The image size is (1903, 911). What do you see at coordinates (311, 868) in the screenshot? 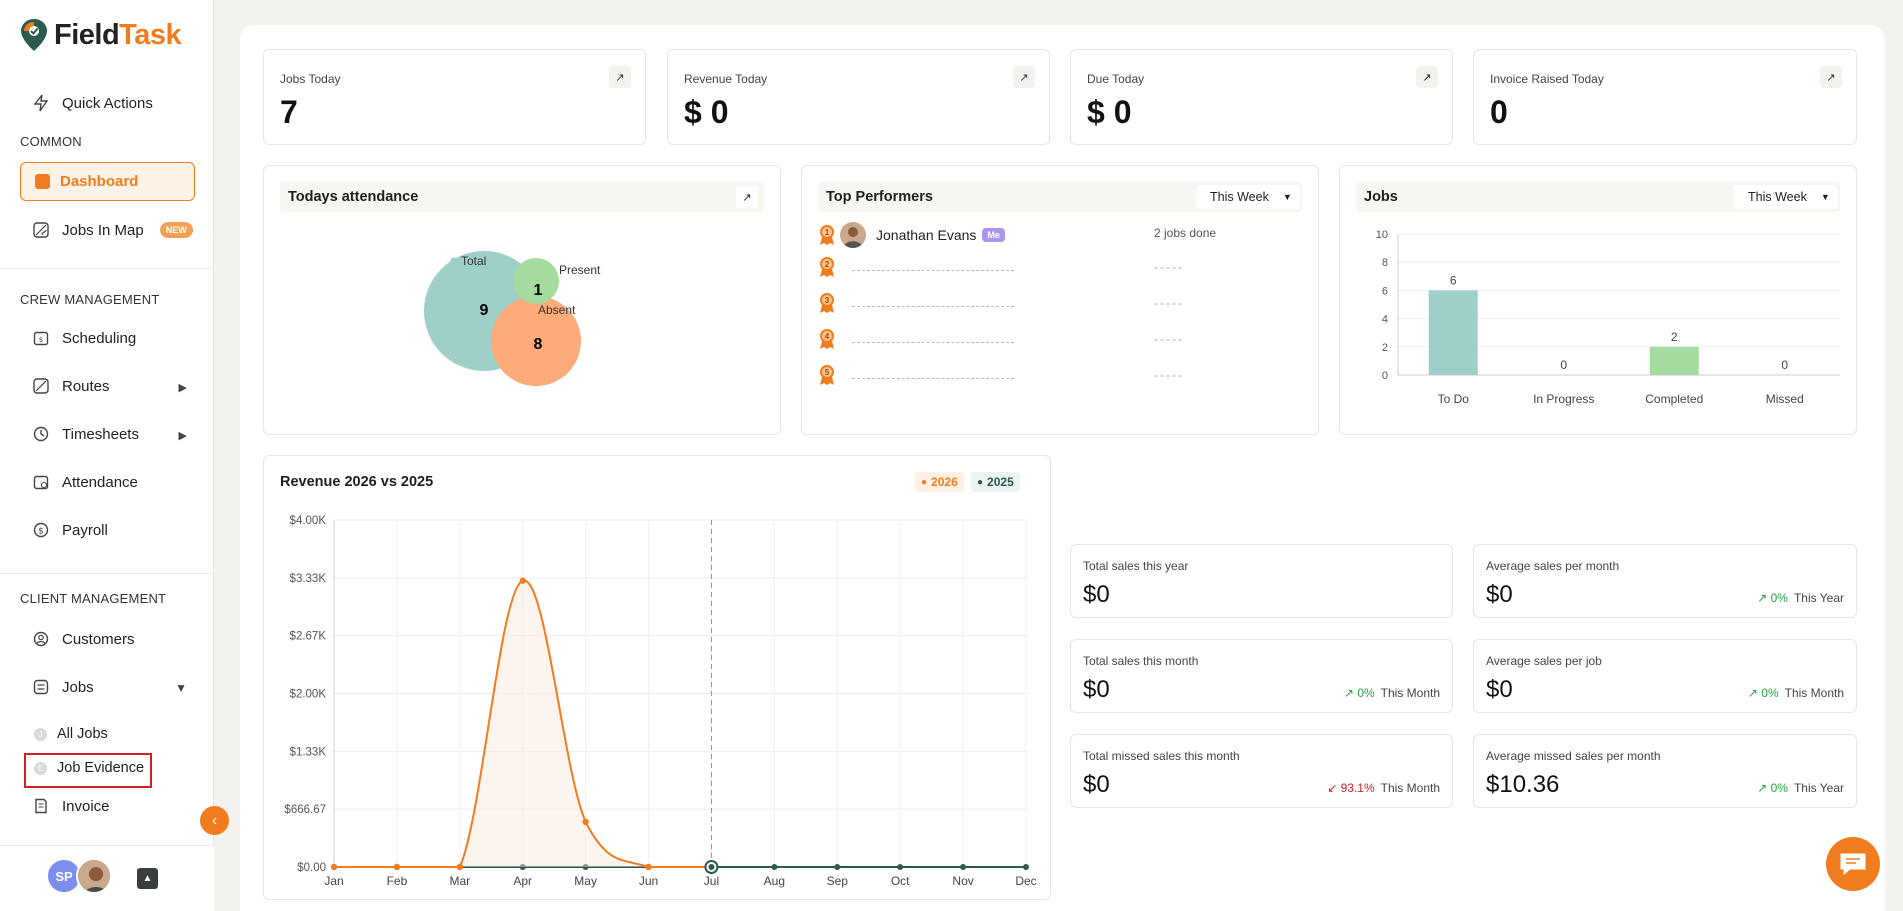
I see `y-tick-label: $0.00` at bounding box center [311, 868].